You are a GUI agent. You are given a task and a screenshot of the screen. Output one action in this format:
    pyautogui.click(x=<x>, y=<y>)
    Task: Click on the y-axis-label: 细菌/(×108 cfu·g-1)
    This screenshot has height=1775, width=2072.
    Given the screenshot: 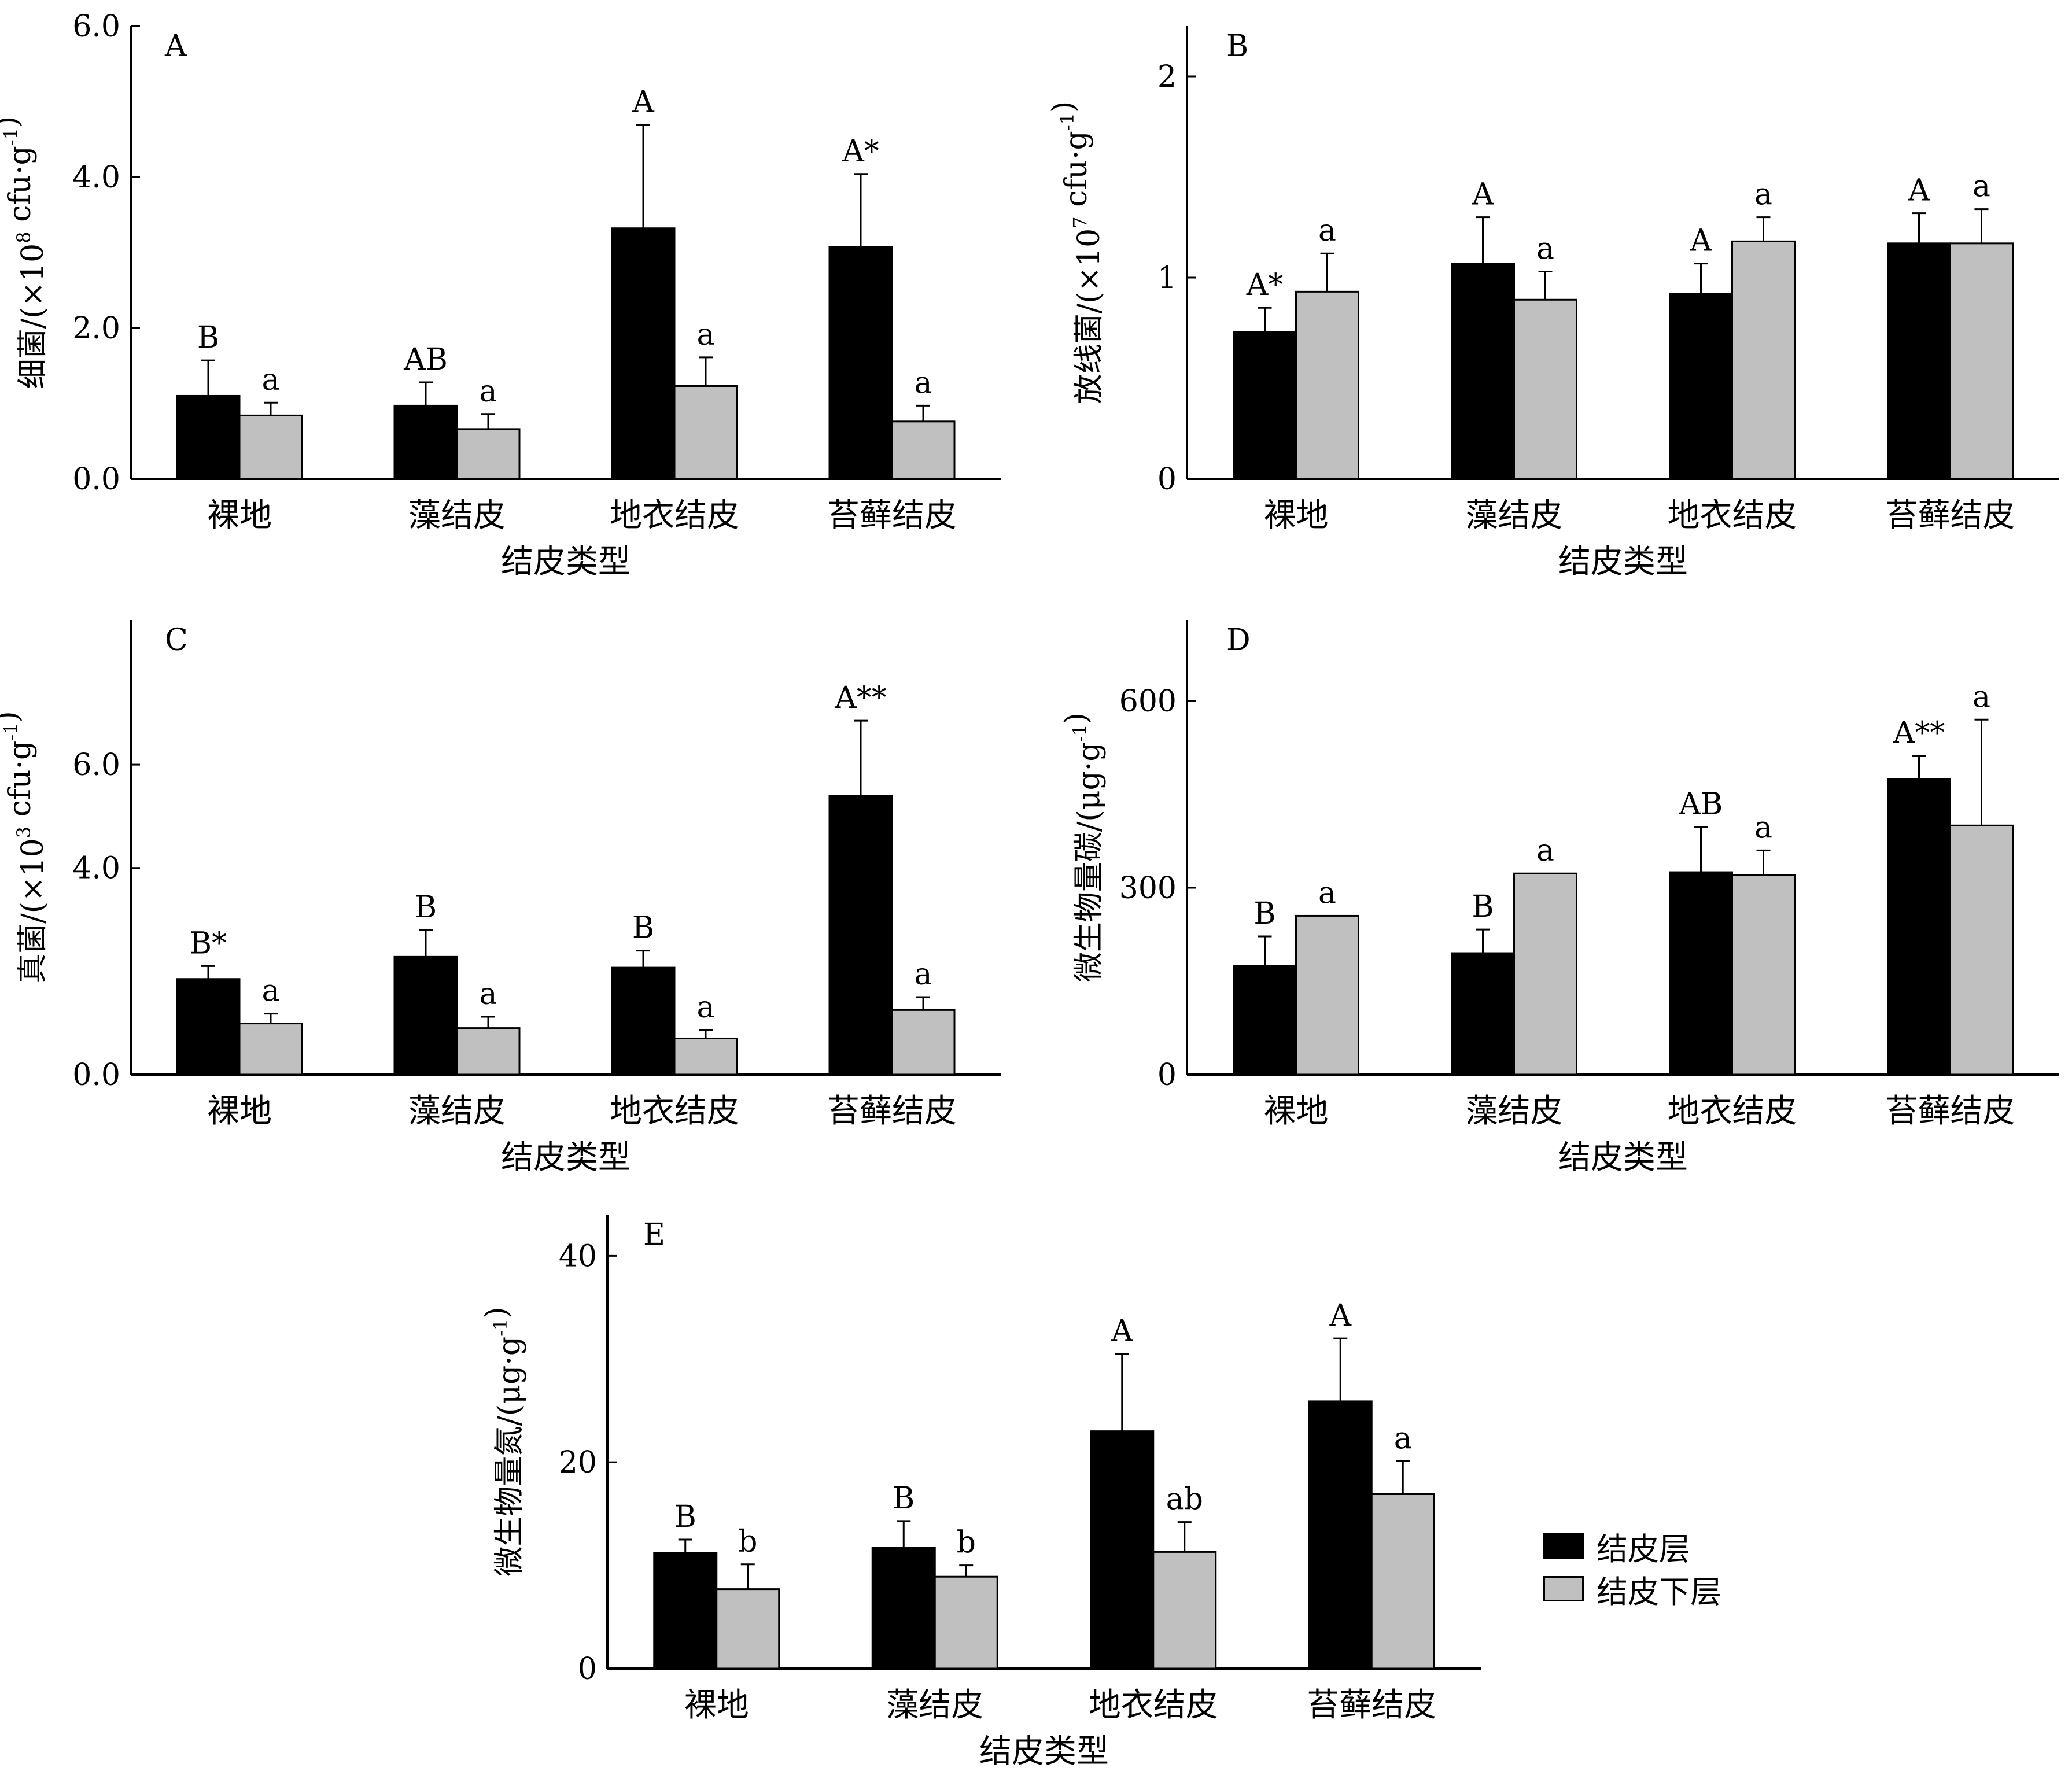 What is the action you would take?
    pyautogui.click(x=25, y=252)
    